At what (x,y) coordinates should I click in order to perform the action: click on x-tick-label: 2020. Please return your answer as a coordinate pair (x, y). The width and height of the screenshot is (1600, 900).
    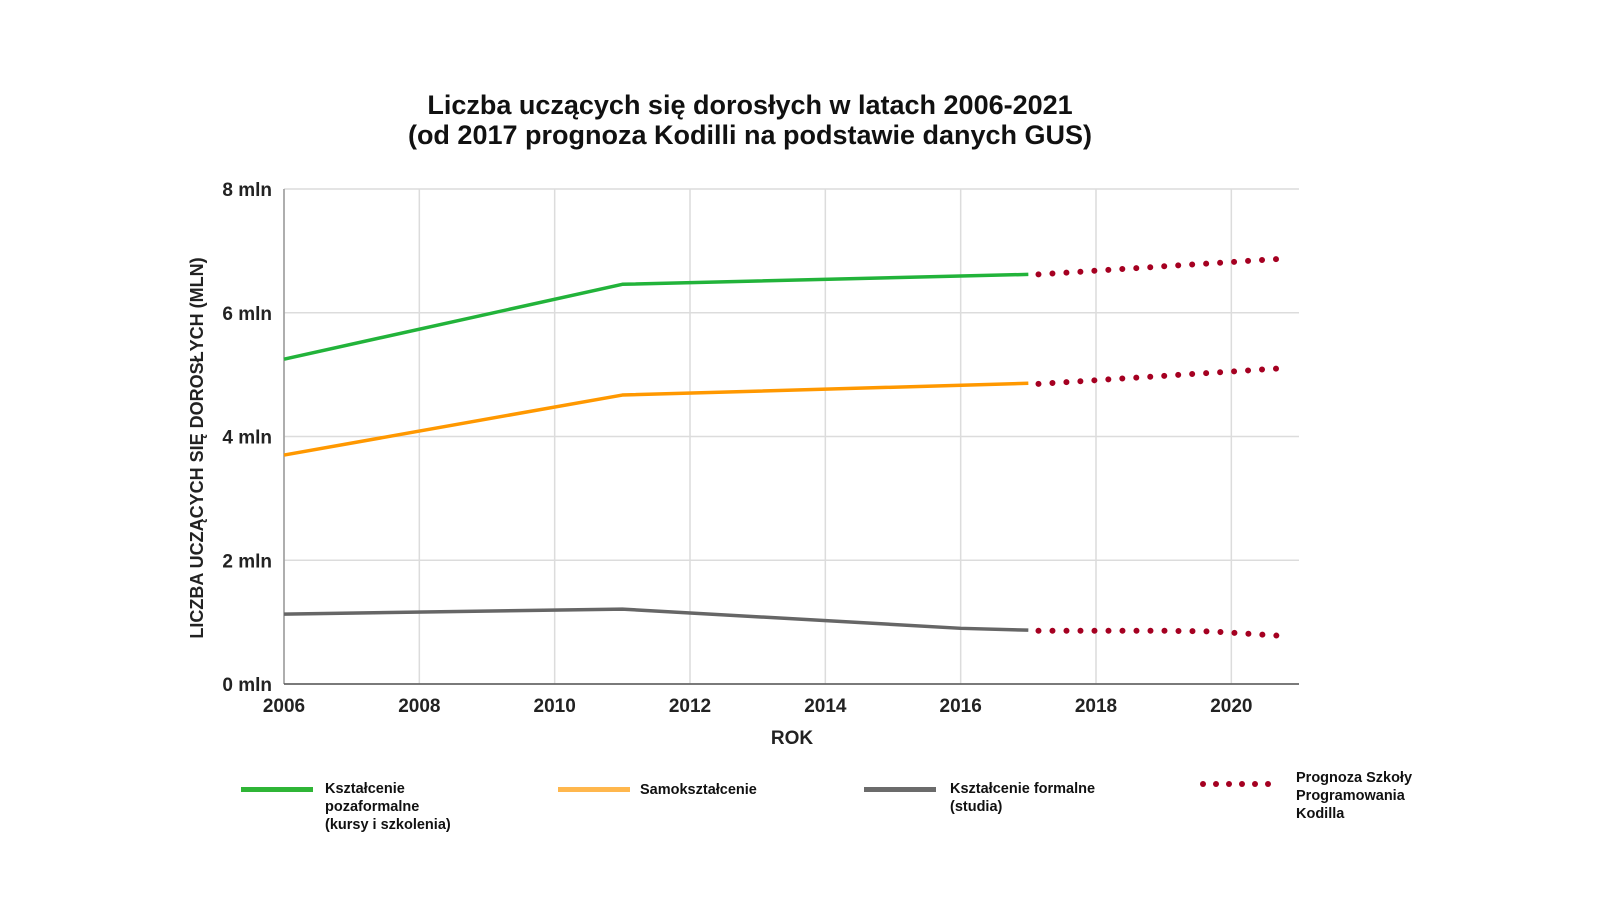
    Looking at the image, I should click on (1231, 706).